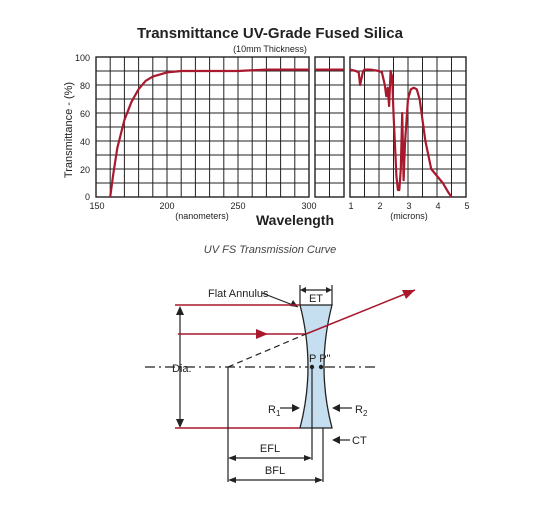  I want to click on r2-letter: R, so click(359, 410).